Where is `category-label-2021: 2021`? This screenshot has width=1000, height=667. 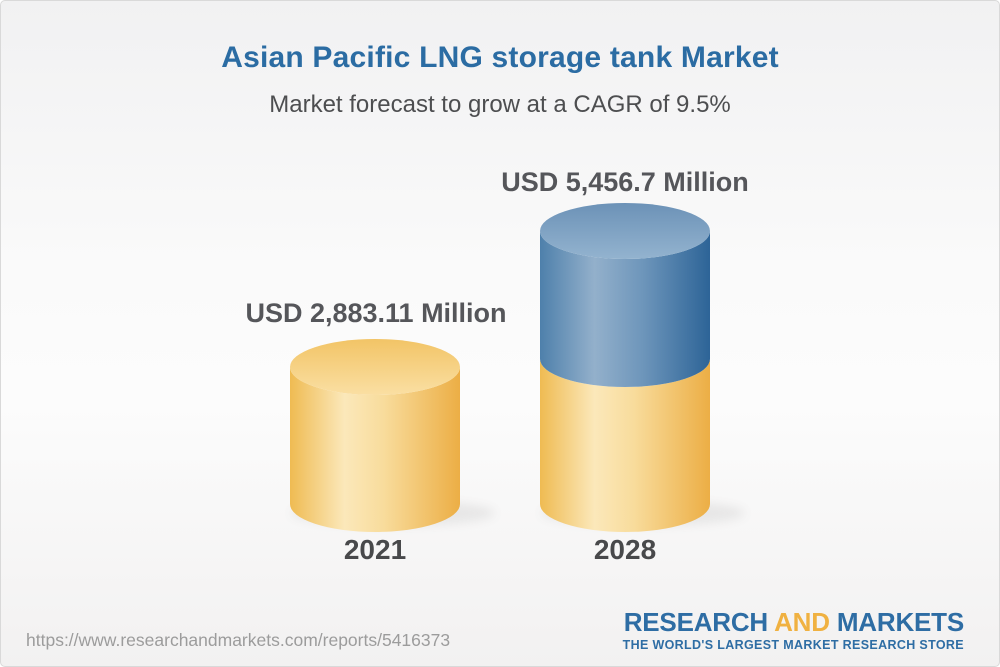
category-label-2021: 2021 is located at coordinates (375, 549).